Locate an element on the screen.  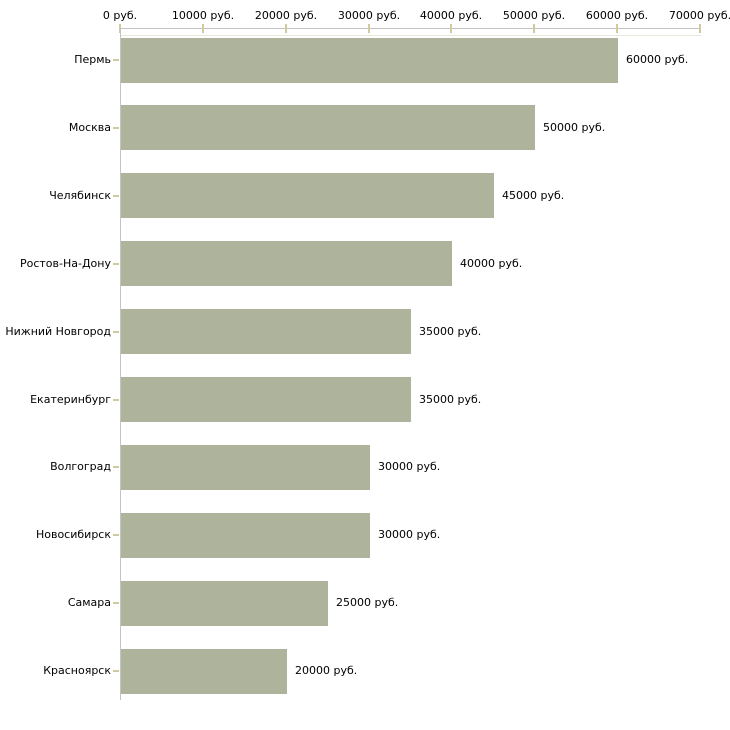
category-label: Новосибирск is located at coordinates (73, 534).